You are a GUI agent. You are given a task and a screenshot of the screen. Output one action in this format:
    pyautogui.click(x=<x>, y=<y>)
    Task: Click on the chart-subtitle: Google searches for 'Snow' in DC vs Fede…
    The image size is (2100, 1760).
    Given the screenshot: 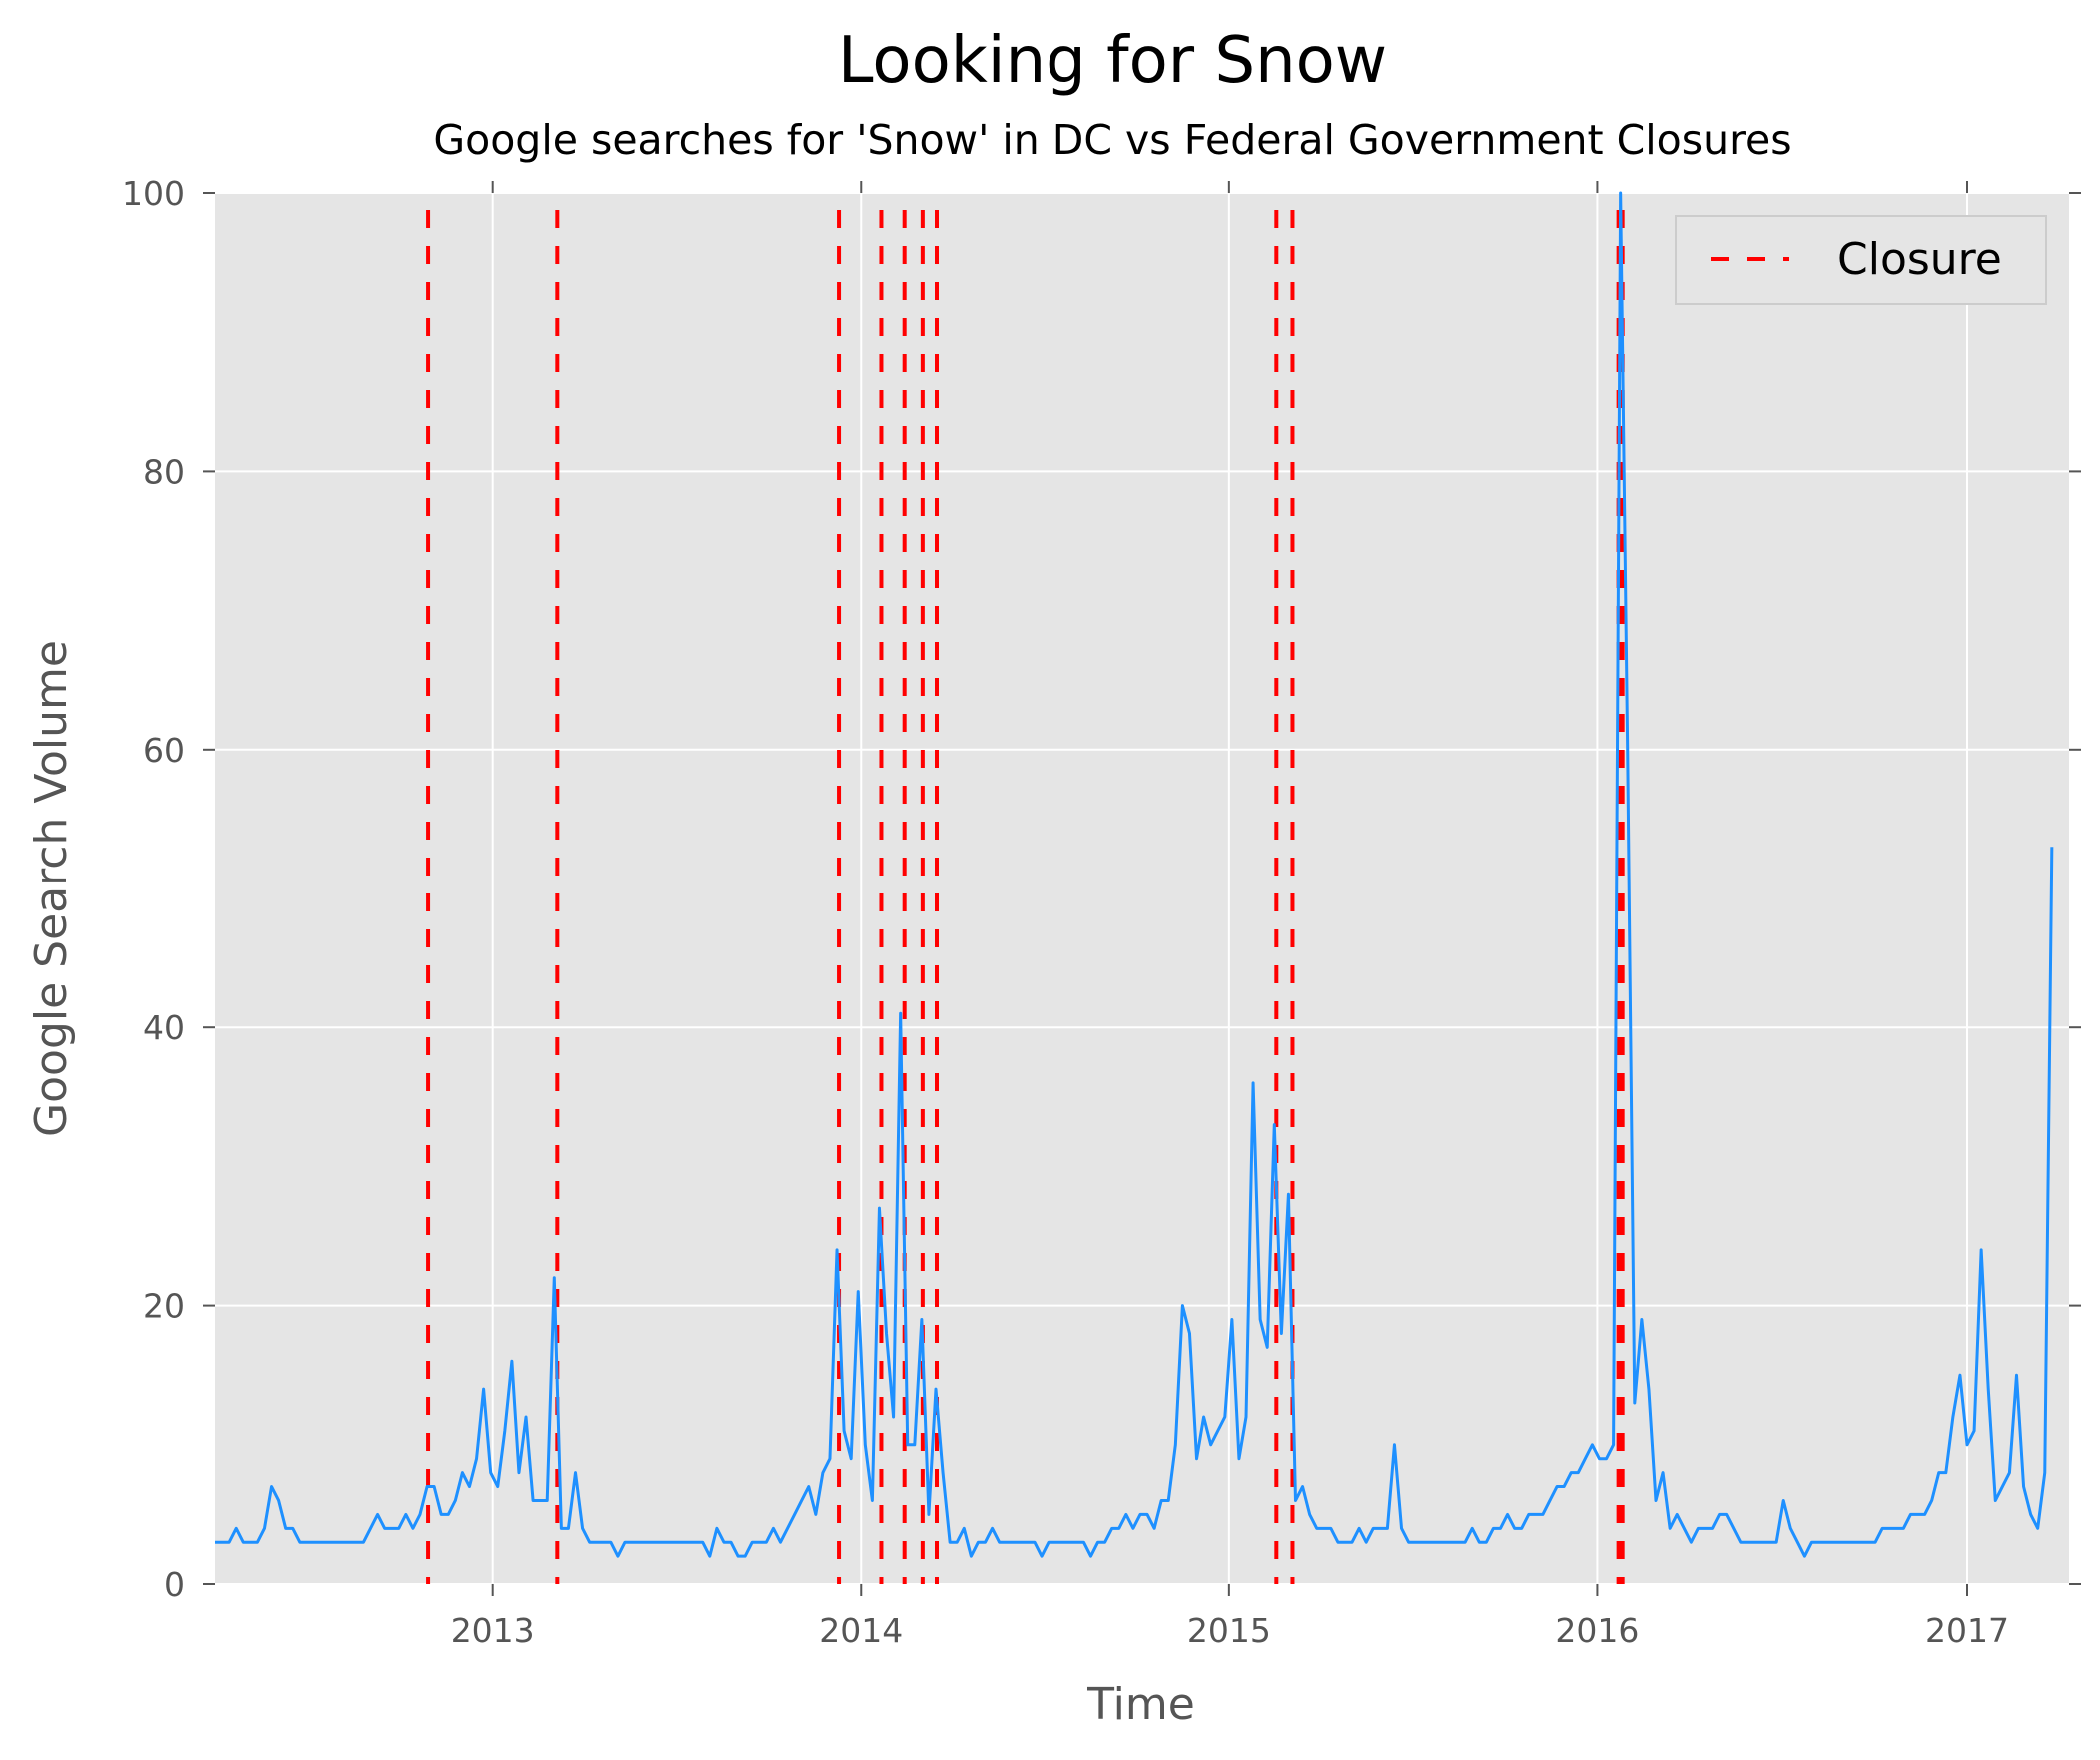 What is the action you would take?
    pyautogui.click(x=1112, y=140)
    